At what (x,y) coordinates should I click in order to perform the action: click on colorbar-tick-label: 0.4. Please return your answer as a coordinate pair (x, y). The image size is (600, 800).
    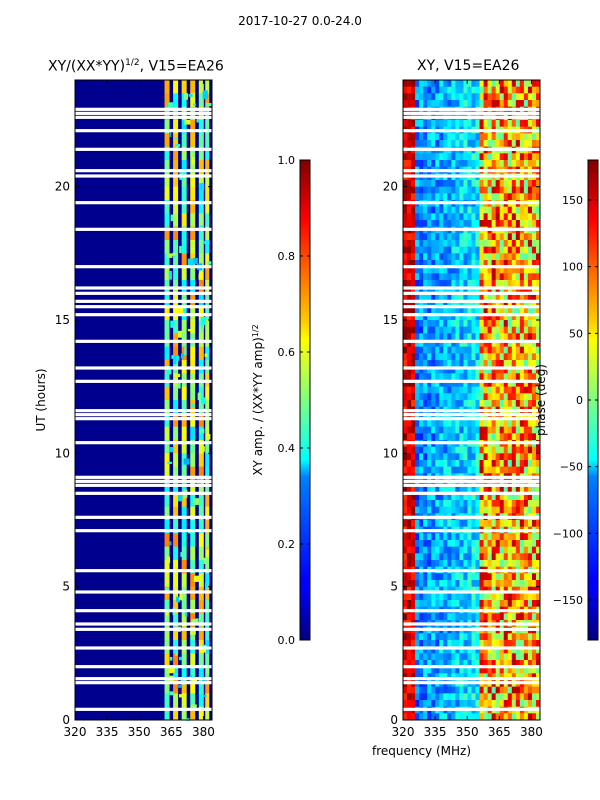
    Looking at the image, I should click on (287, 448).